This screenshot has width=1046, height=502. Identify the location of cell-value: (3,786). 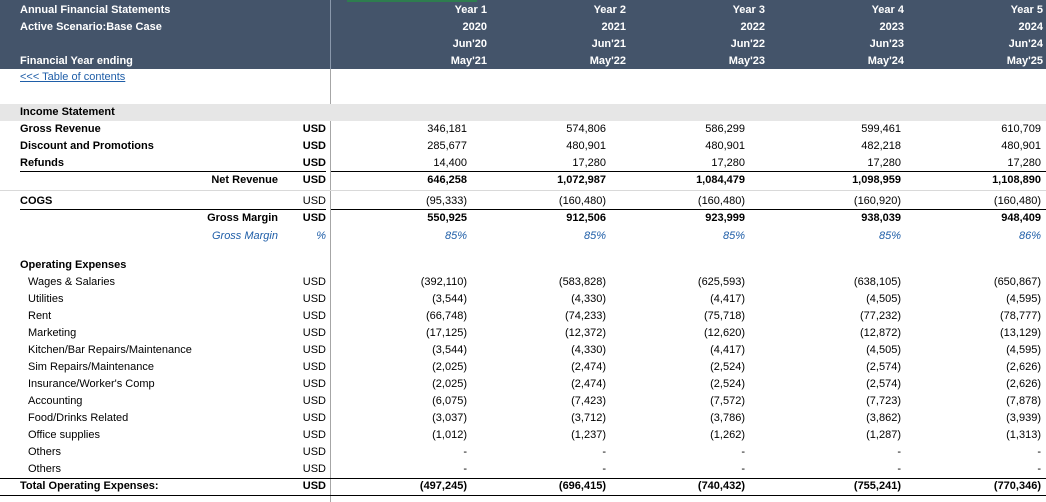
(727, 418).